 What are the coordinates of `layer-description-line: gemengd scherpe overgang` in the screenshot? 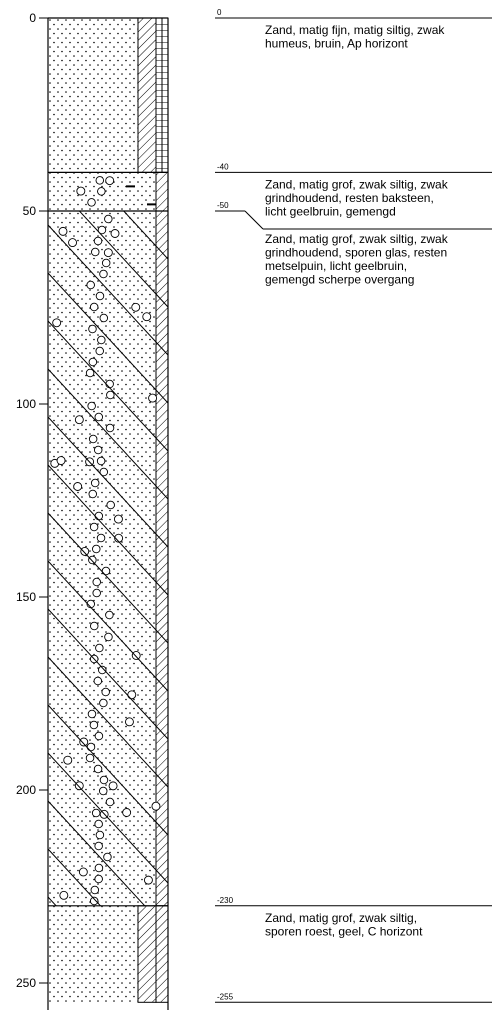 It's located at (339, 280).